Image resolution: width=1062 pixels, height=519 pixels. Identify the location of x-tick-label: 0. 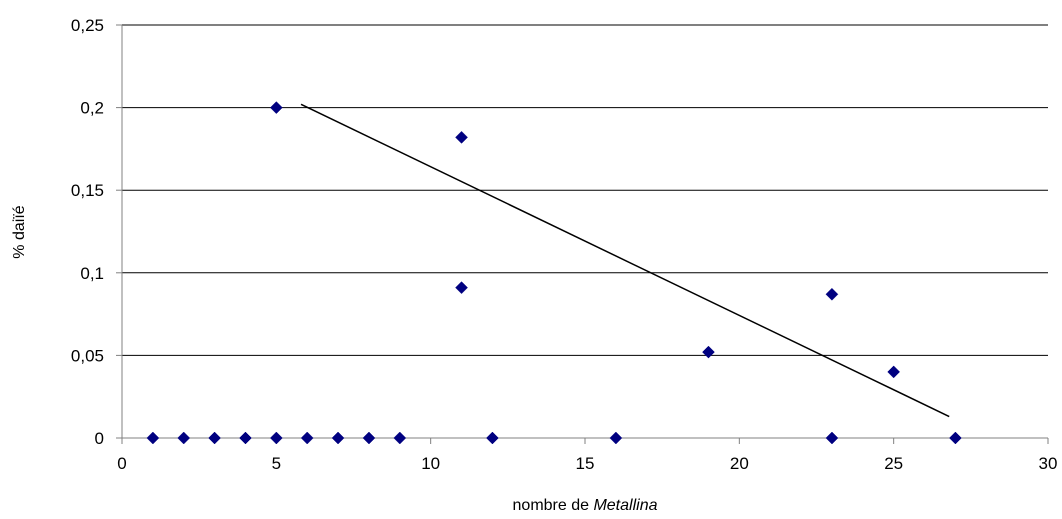
(121, 463).